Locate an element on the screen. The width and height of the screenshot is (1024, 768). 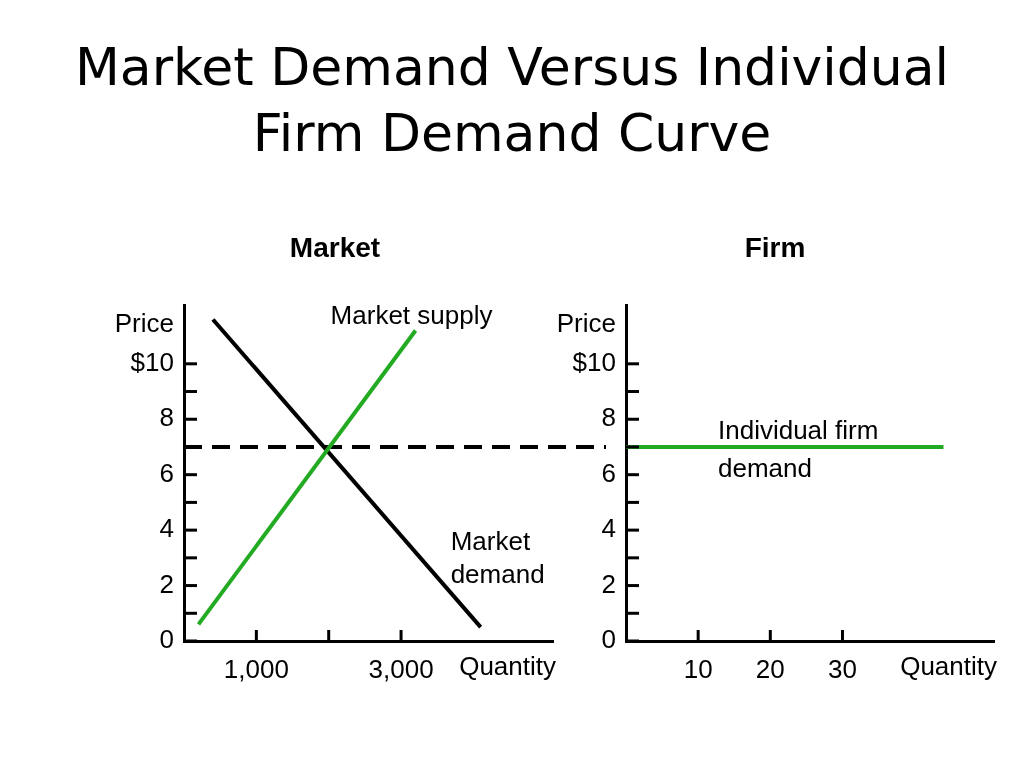
chart-subtitle: Firm is located at coordinates (775, 248).